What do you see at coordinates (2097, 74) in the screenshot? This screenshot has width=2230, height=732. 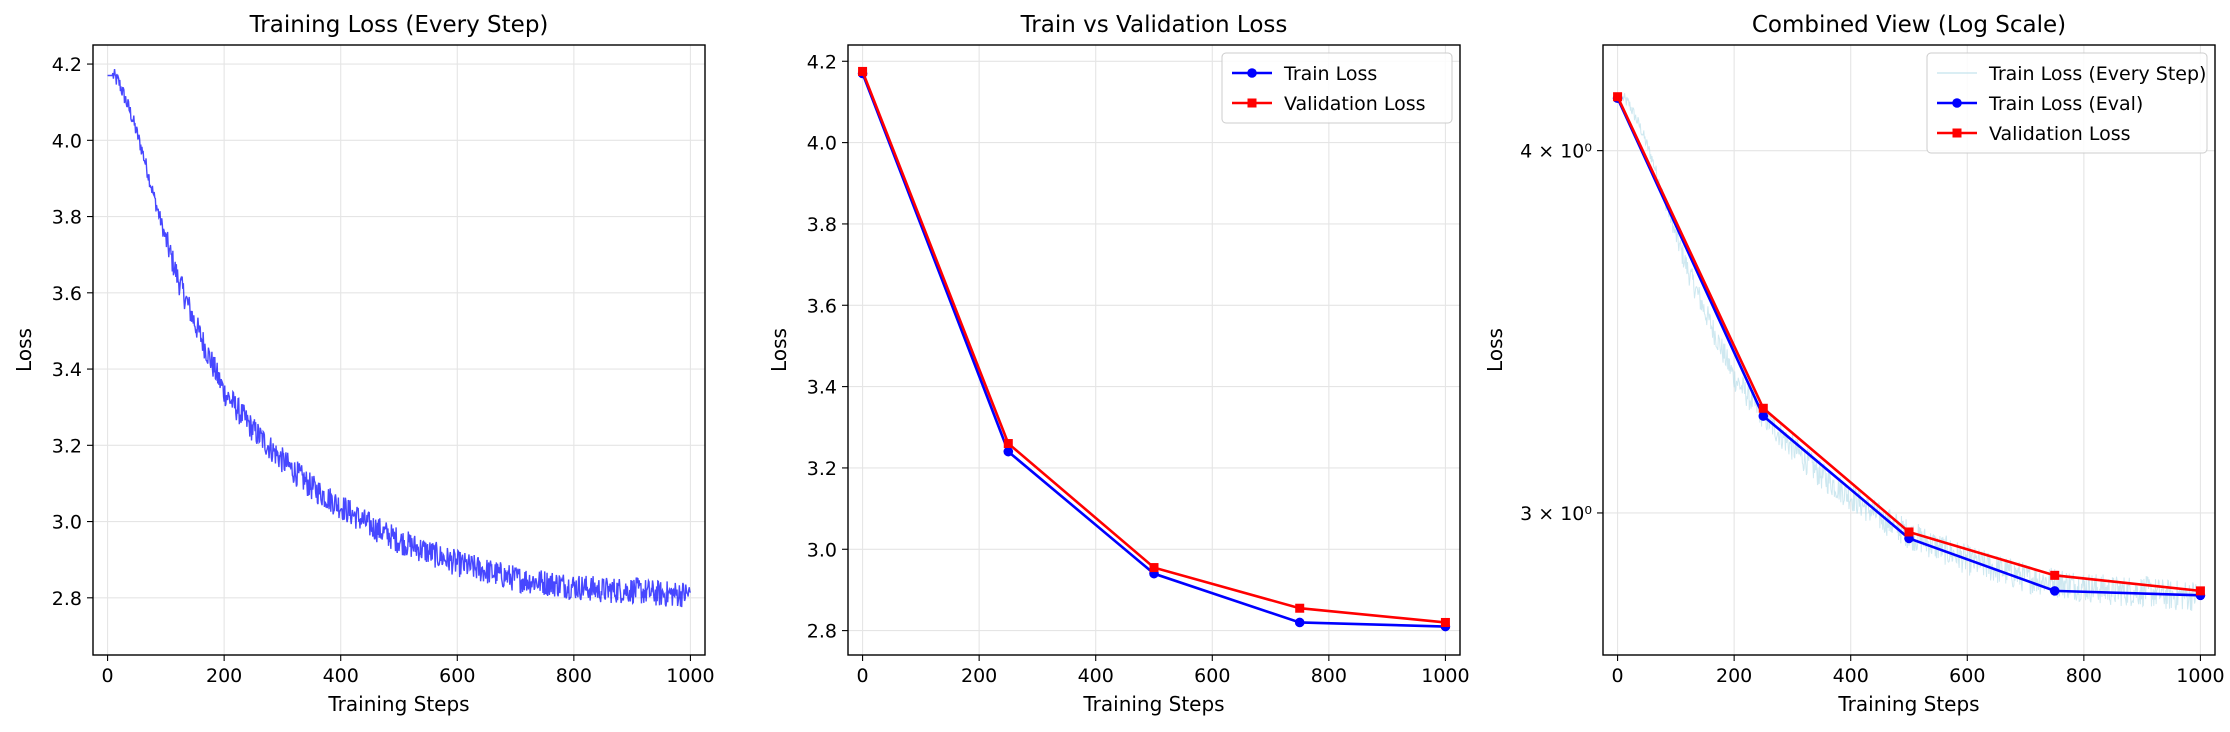 I see `legend-label: Train Loss (Every Step)` at bounding box center [2097, 74].